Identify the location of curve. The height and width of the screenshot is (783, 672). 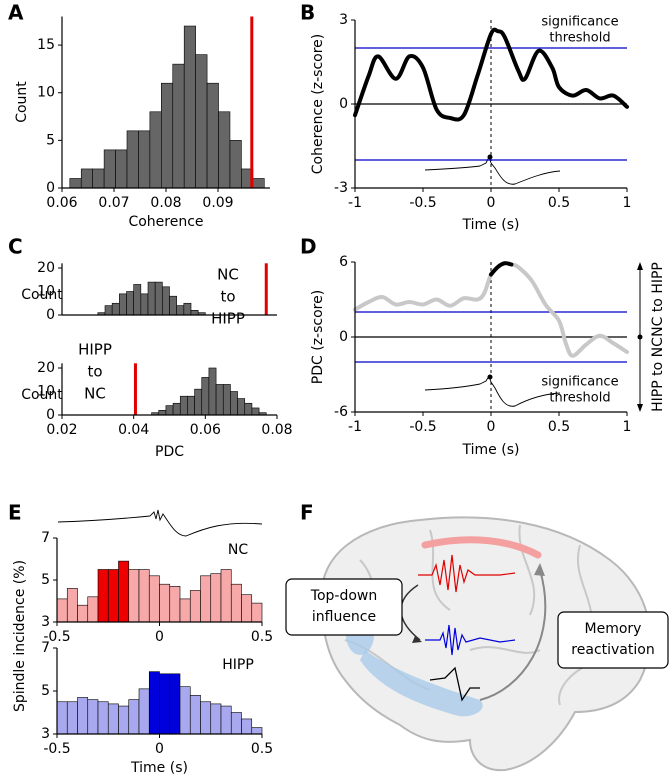
(491, 74).